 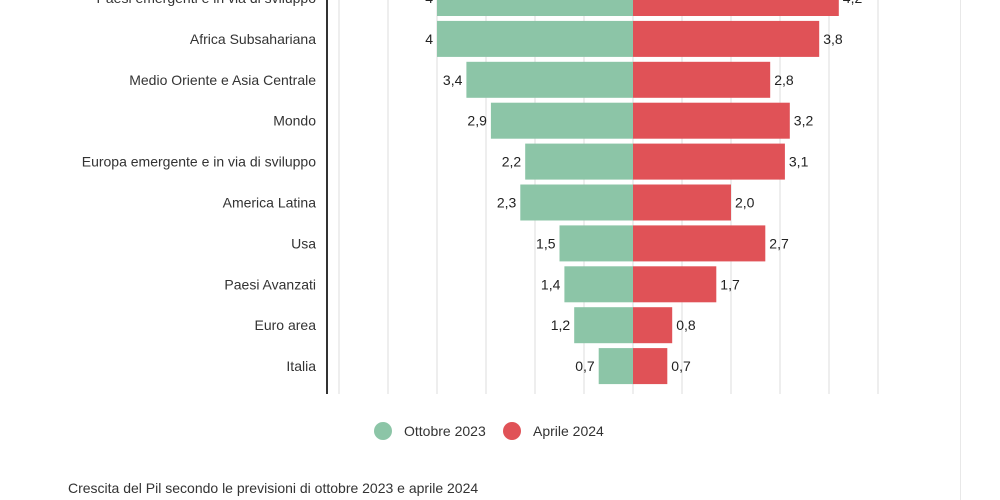 I want to click on value-label-aprile-2024: 3,8, so click(x=833, y=39).